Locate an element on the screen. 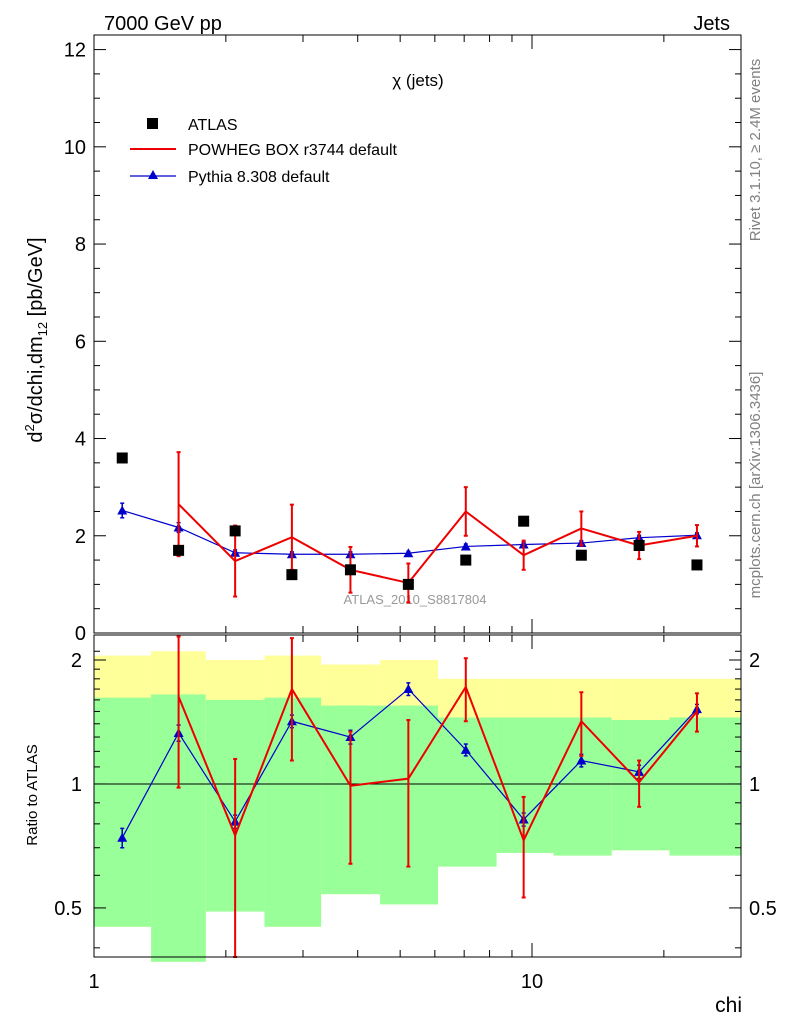  legend-atlas-label: ATLAS is located at coordinates (213, 125).